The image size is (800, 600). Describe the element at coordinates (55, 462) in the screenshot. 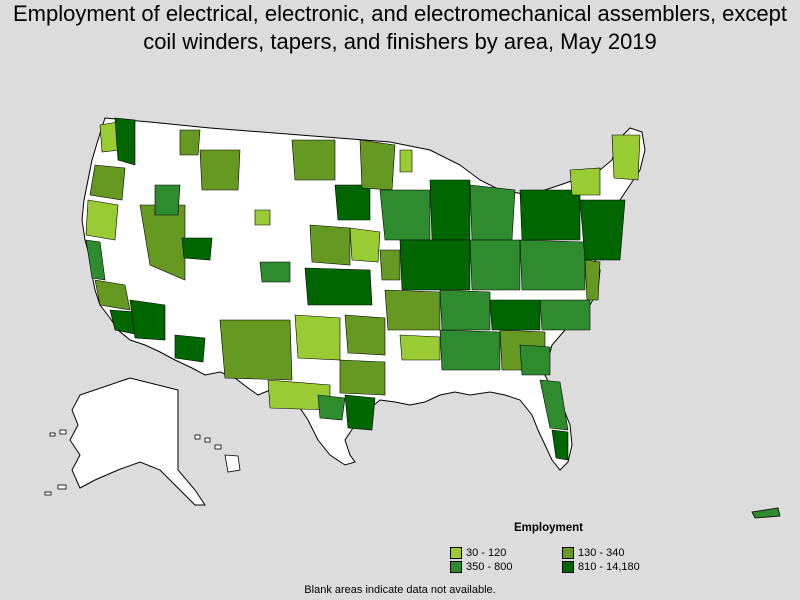

I see `alaska-islands` at that location.